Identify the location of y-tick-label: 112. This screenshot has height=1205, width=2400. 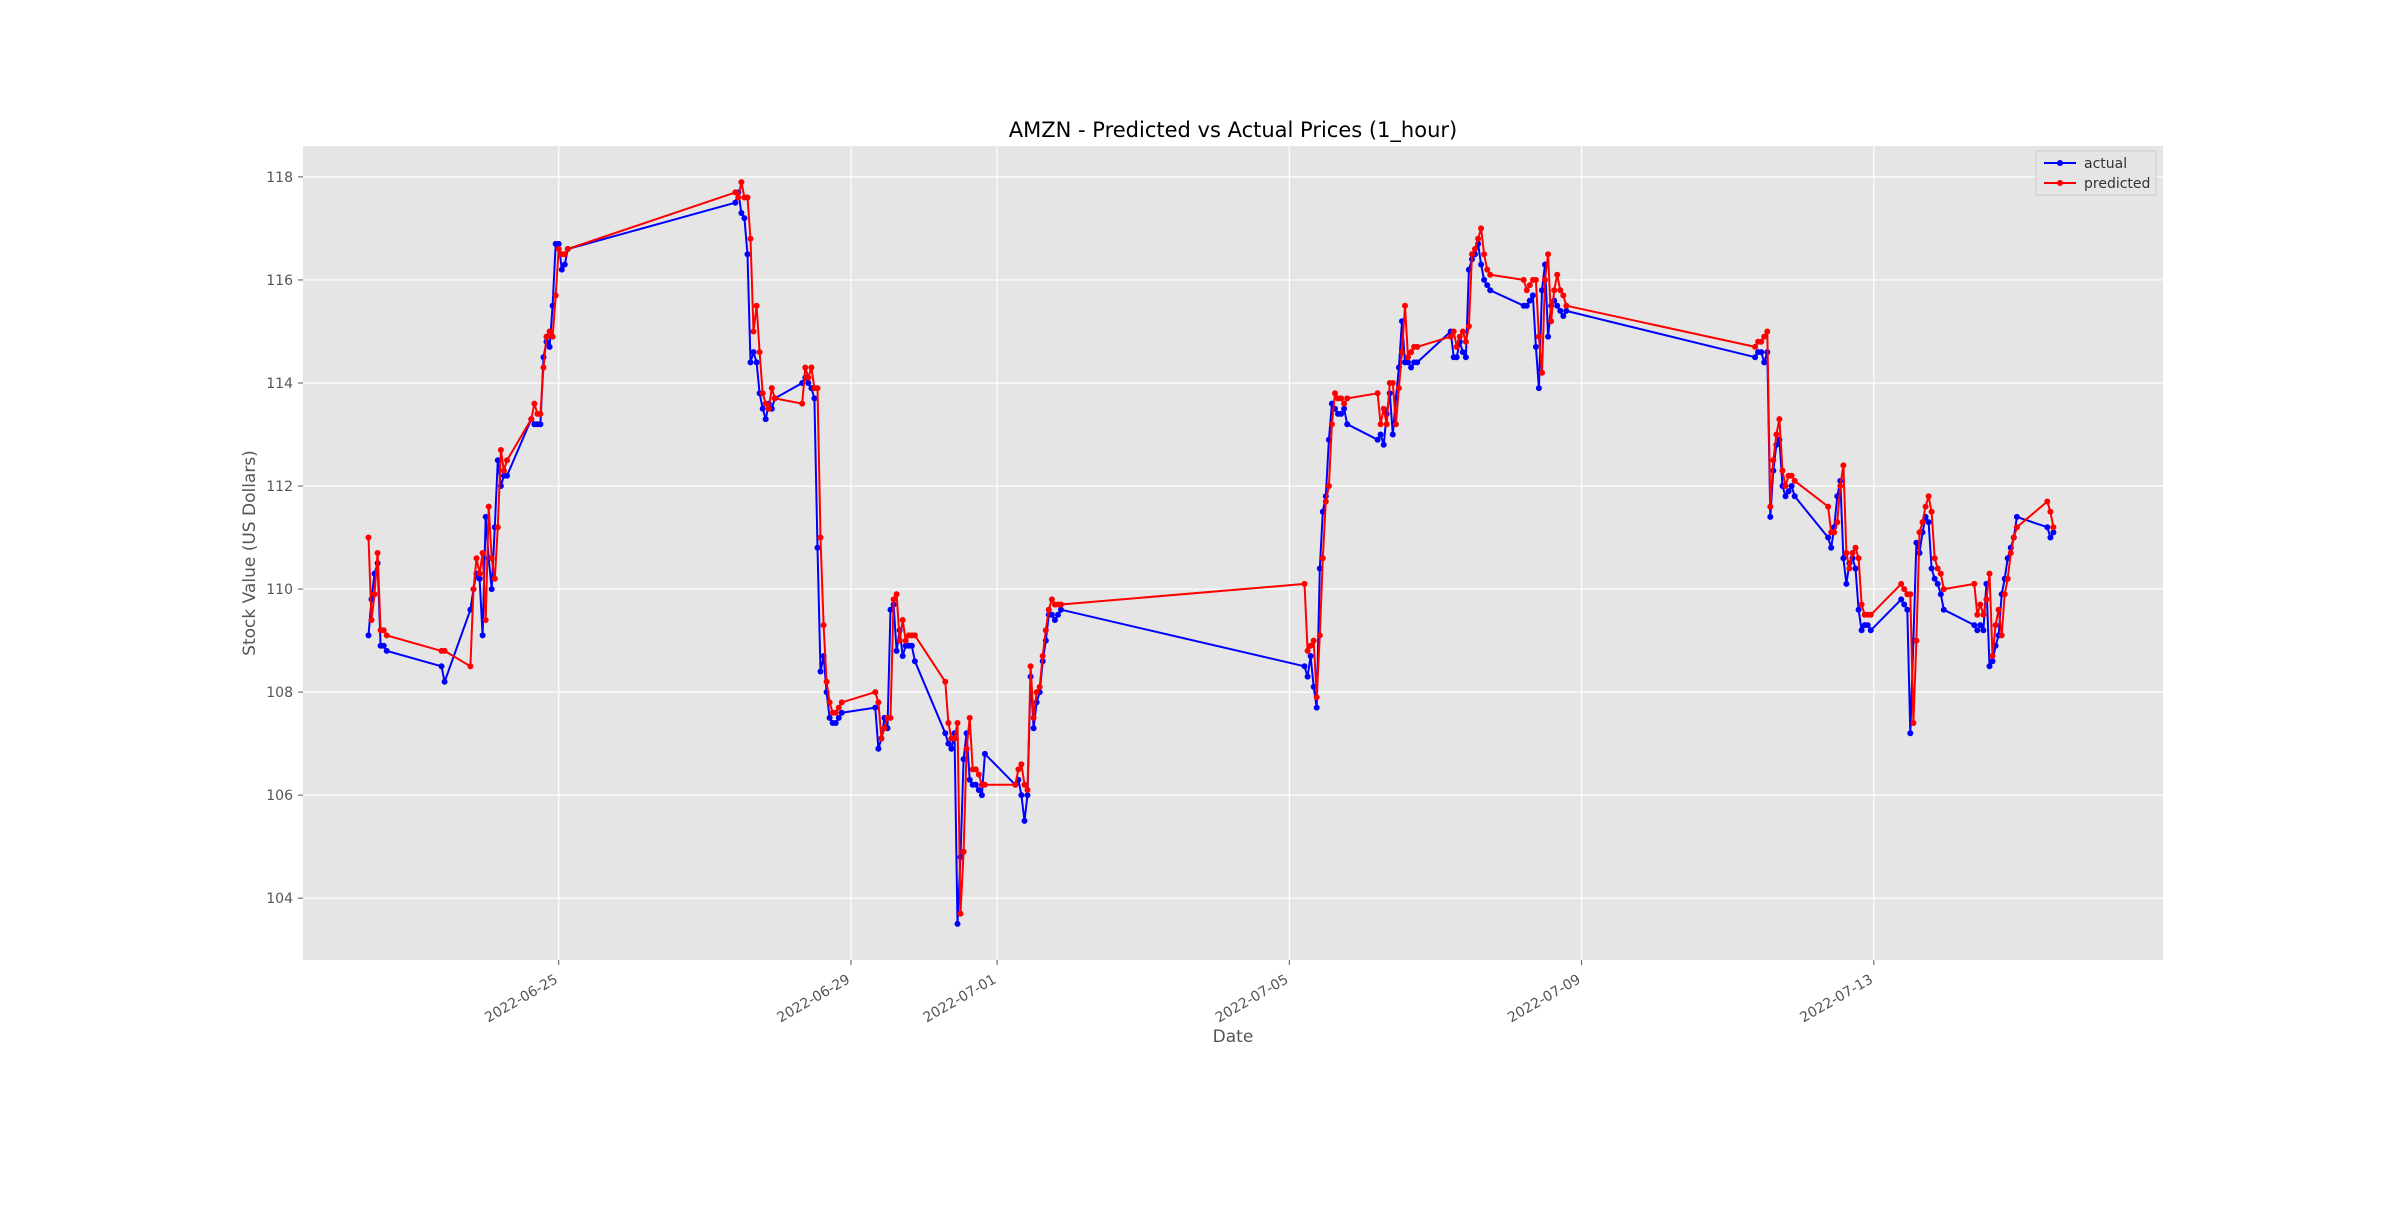
(279, 487).